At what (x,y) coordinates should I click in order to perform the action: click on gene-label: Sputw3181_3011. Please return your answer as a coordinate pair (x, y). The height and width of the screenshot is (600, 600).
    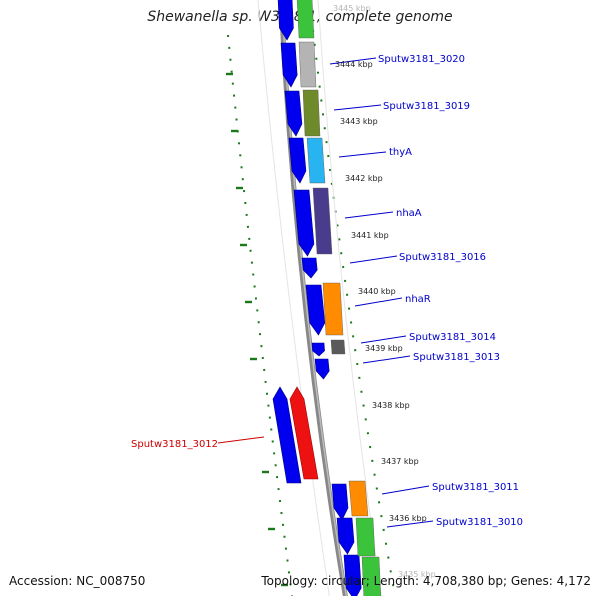
    Looking at the image, I should click on (475, 487).